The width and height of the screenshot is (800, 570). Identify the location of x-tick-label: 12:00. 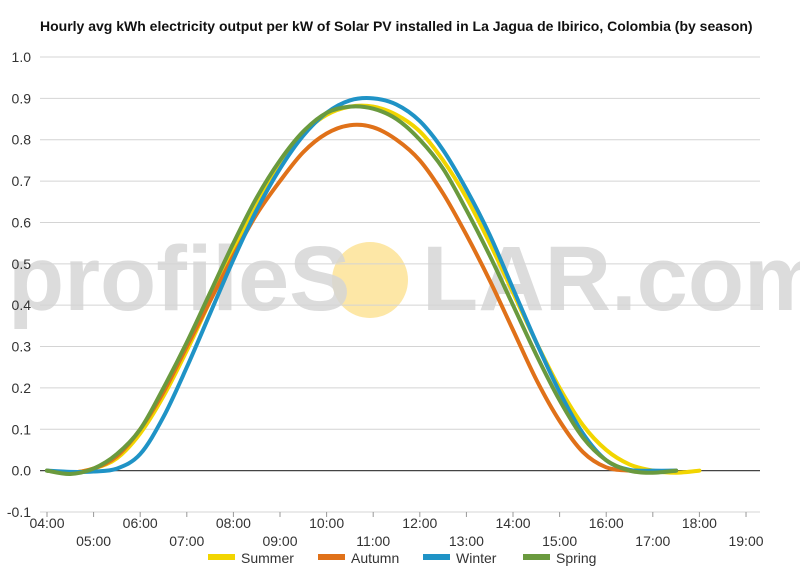
(419, 523).